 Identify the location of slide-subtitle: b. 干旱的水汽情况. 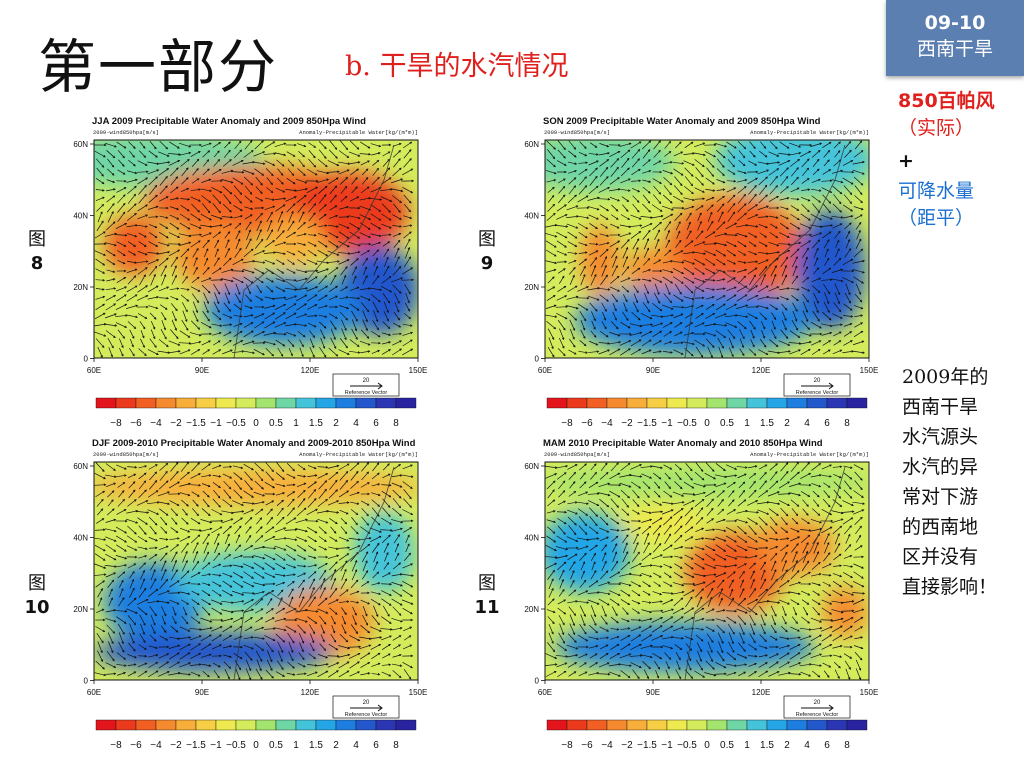
(456, 67).